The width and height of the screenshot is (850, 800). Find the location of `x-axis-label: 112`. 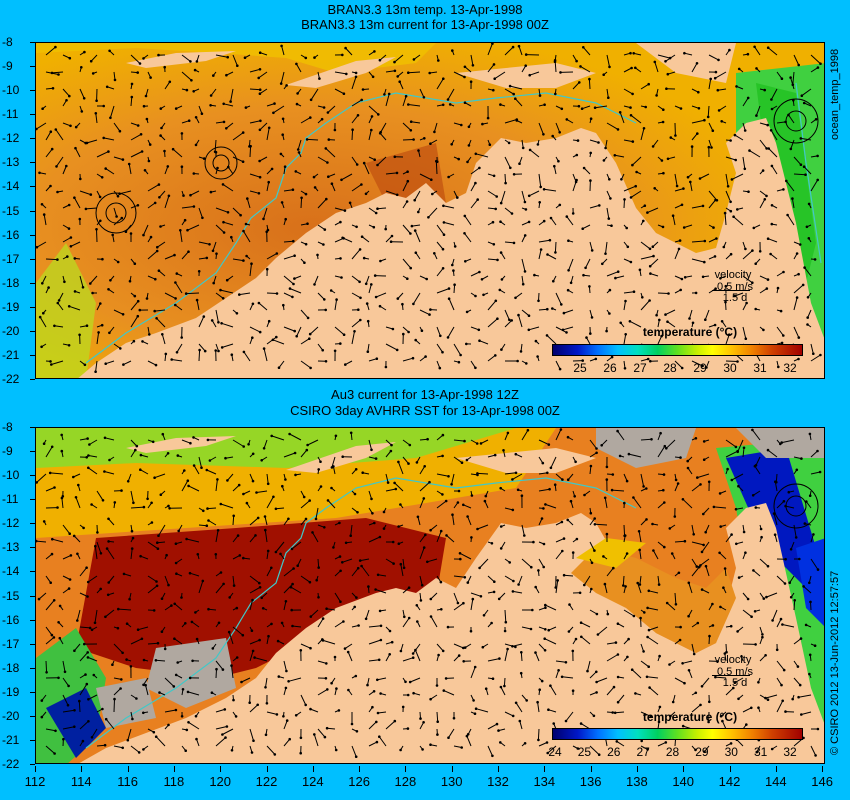

x-axis-label: 112 is located at coordinates (35, 781).